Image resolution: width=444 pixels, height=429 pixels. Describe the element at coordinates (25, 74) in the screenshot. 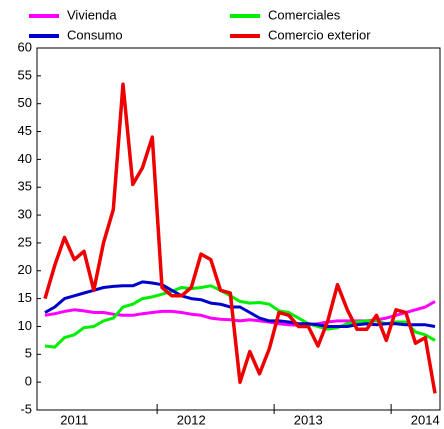

I see `y-tick-label: 55` at that location.